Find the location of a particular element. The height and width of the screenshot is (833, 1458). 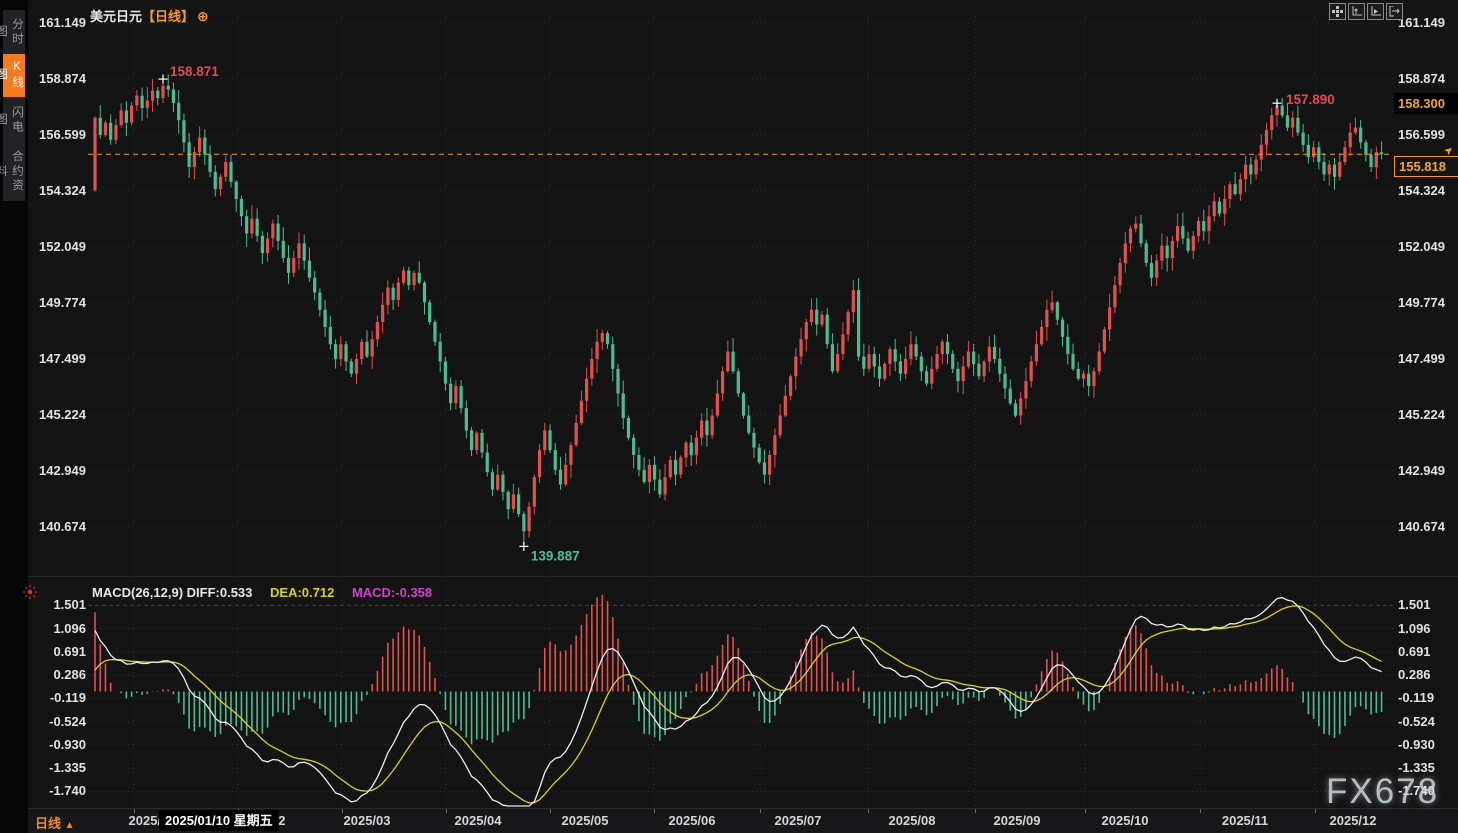

red-starburst-icon is located at coordinates (30, 594).